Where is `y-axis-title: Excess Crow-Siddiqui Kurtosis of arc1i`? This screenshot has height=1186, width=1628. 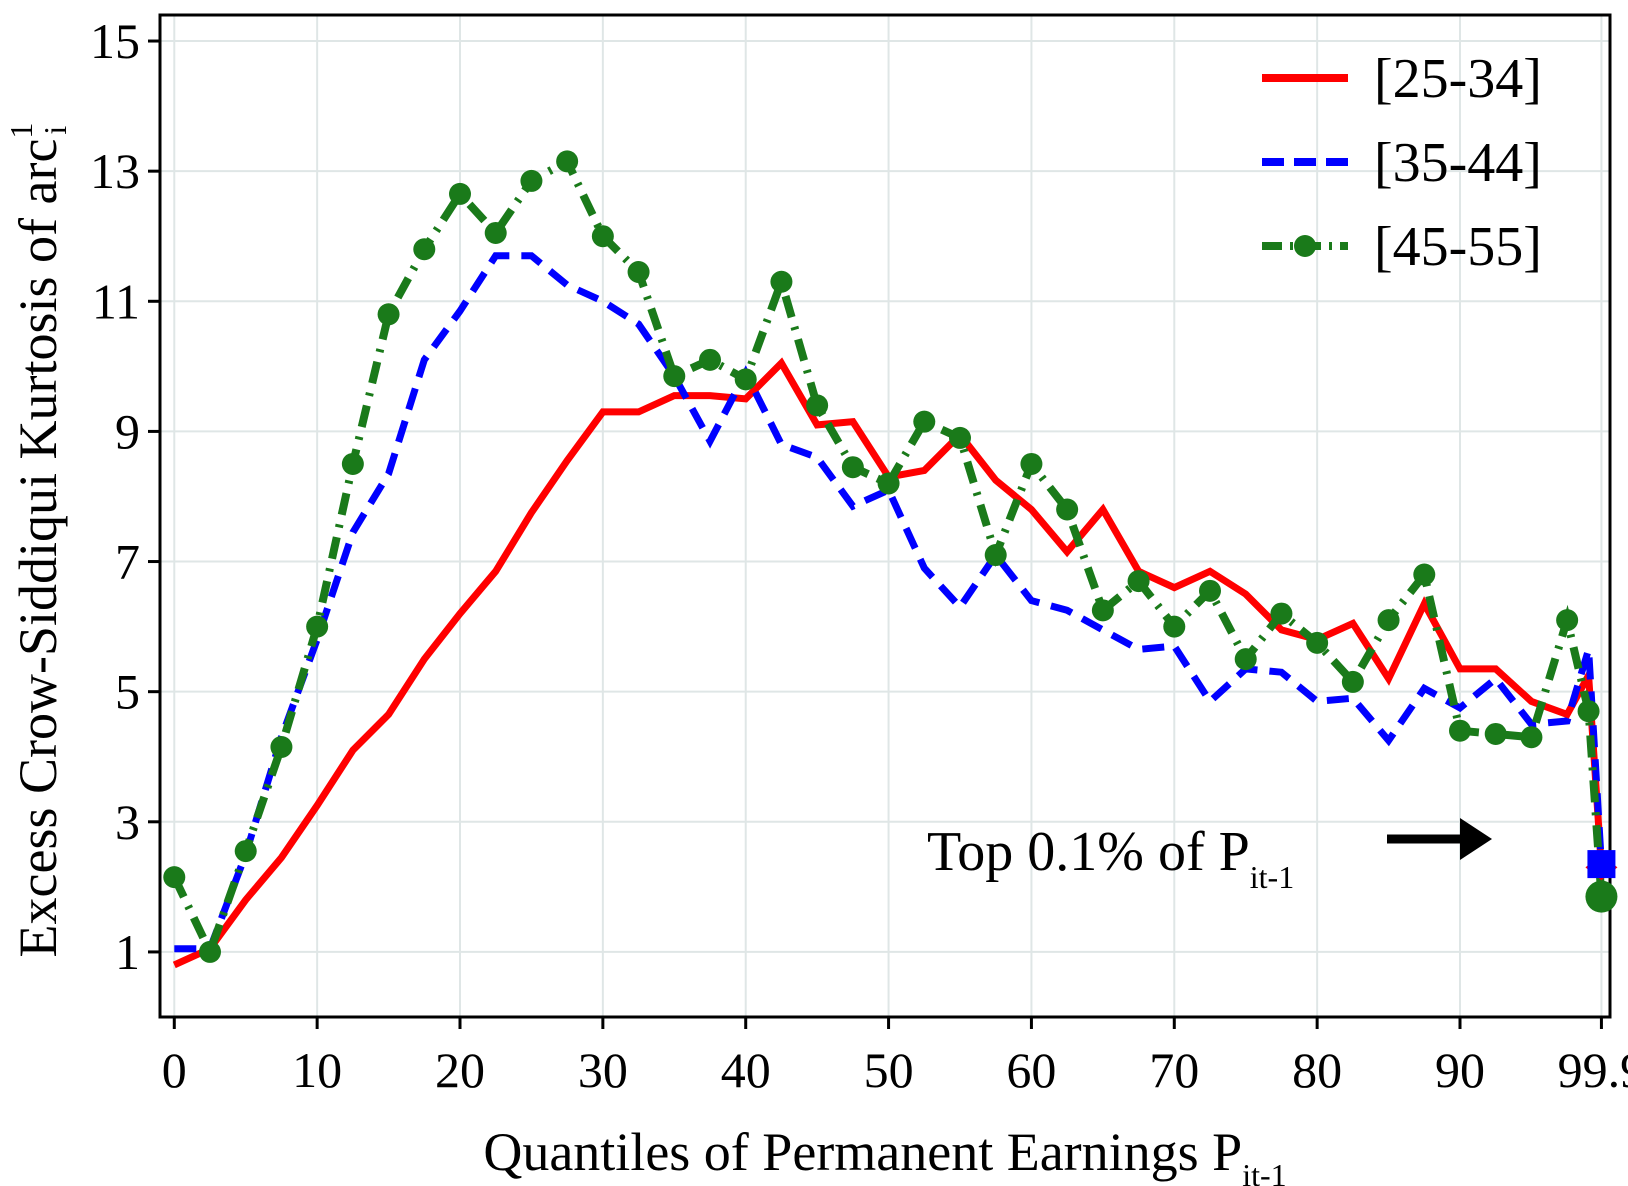 y-axis-title: Excess Crow-Siddiqui Kurtosis of arc1i is located at coordinates (38, 540).